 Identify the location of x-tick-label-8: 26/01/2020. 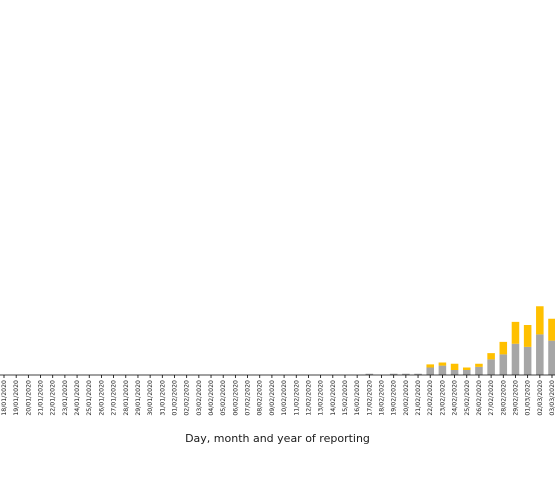
(101, 398).